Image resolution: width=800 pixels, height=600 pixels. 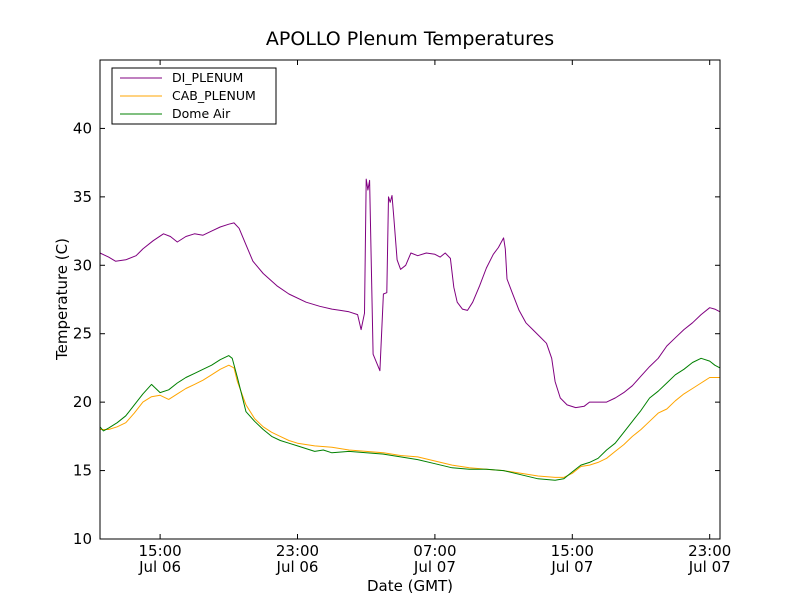 What do you see at coordinates (82, 334) in the screenshot?
I see `y-tick-label: 25` at bounding box center [82, 334].